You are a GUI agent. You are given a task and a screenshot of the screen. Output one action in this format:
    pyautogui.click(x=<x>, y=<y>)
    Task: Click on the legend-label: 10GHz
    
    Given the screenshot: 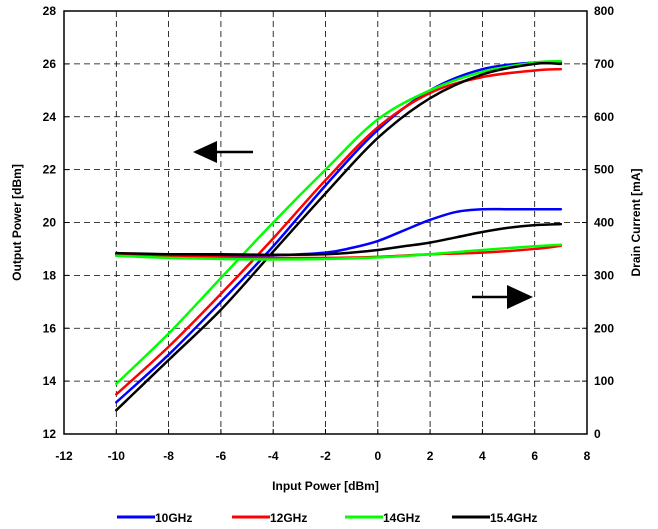 What is the action you would take?
    pyautogui.click(x=173, y=518)
    